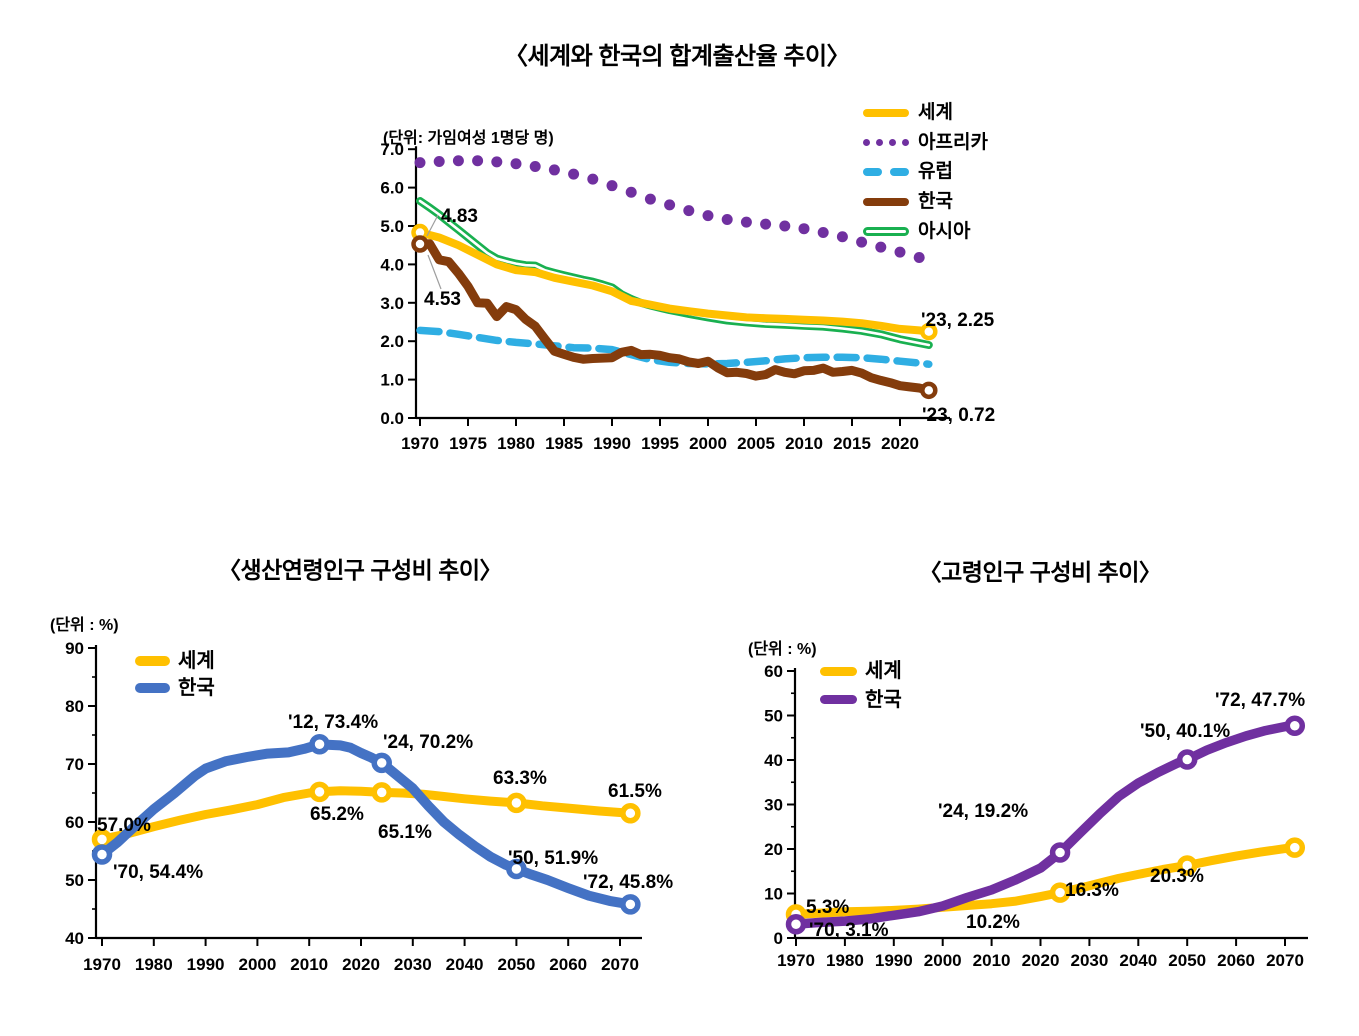 This screenshot has width=1359, height=1036. Describe the element at coordinates (1236, 960) in the screenshot. I see `x-tick-label: 2060` at that location.